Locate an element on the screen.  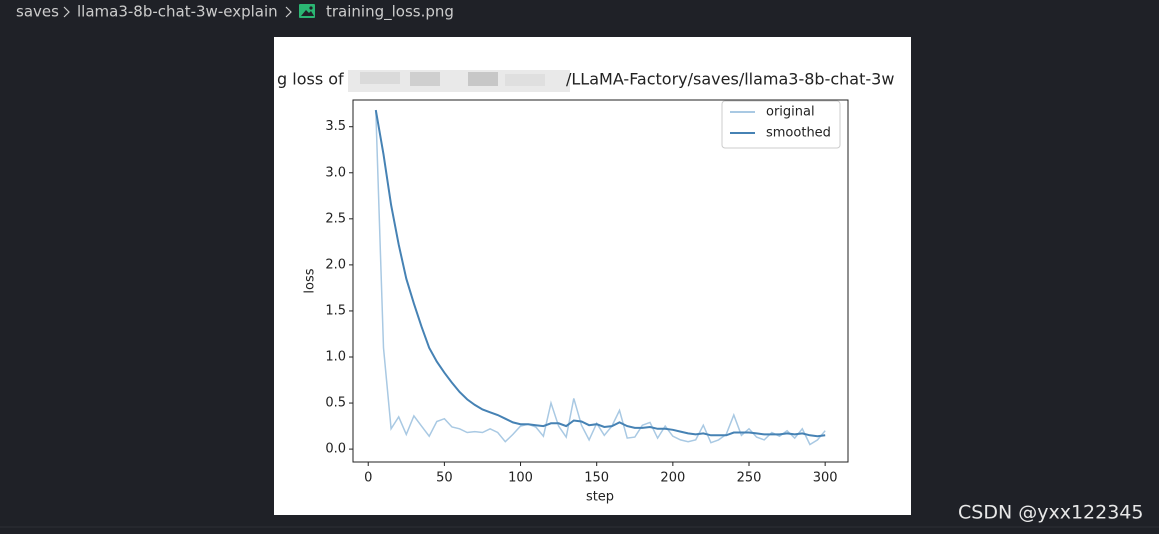
x-tick-label: 250 is located at coordinates (749, 478).